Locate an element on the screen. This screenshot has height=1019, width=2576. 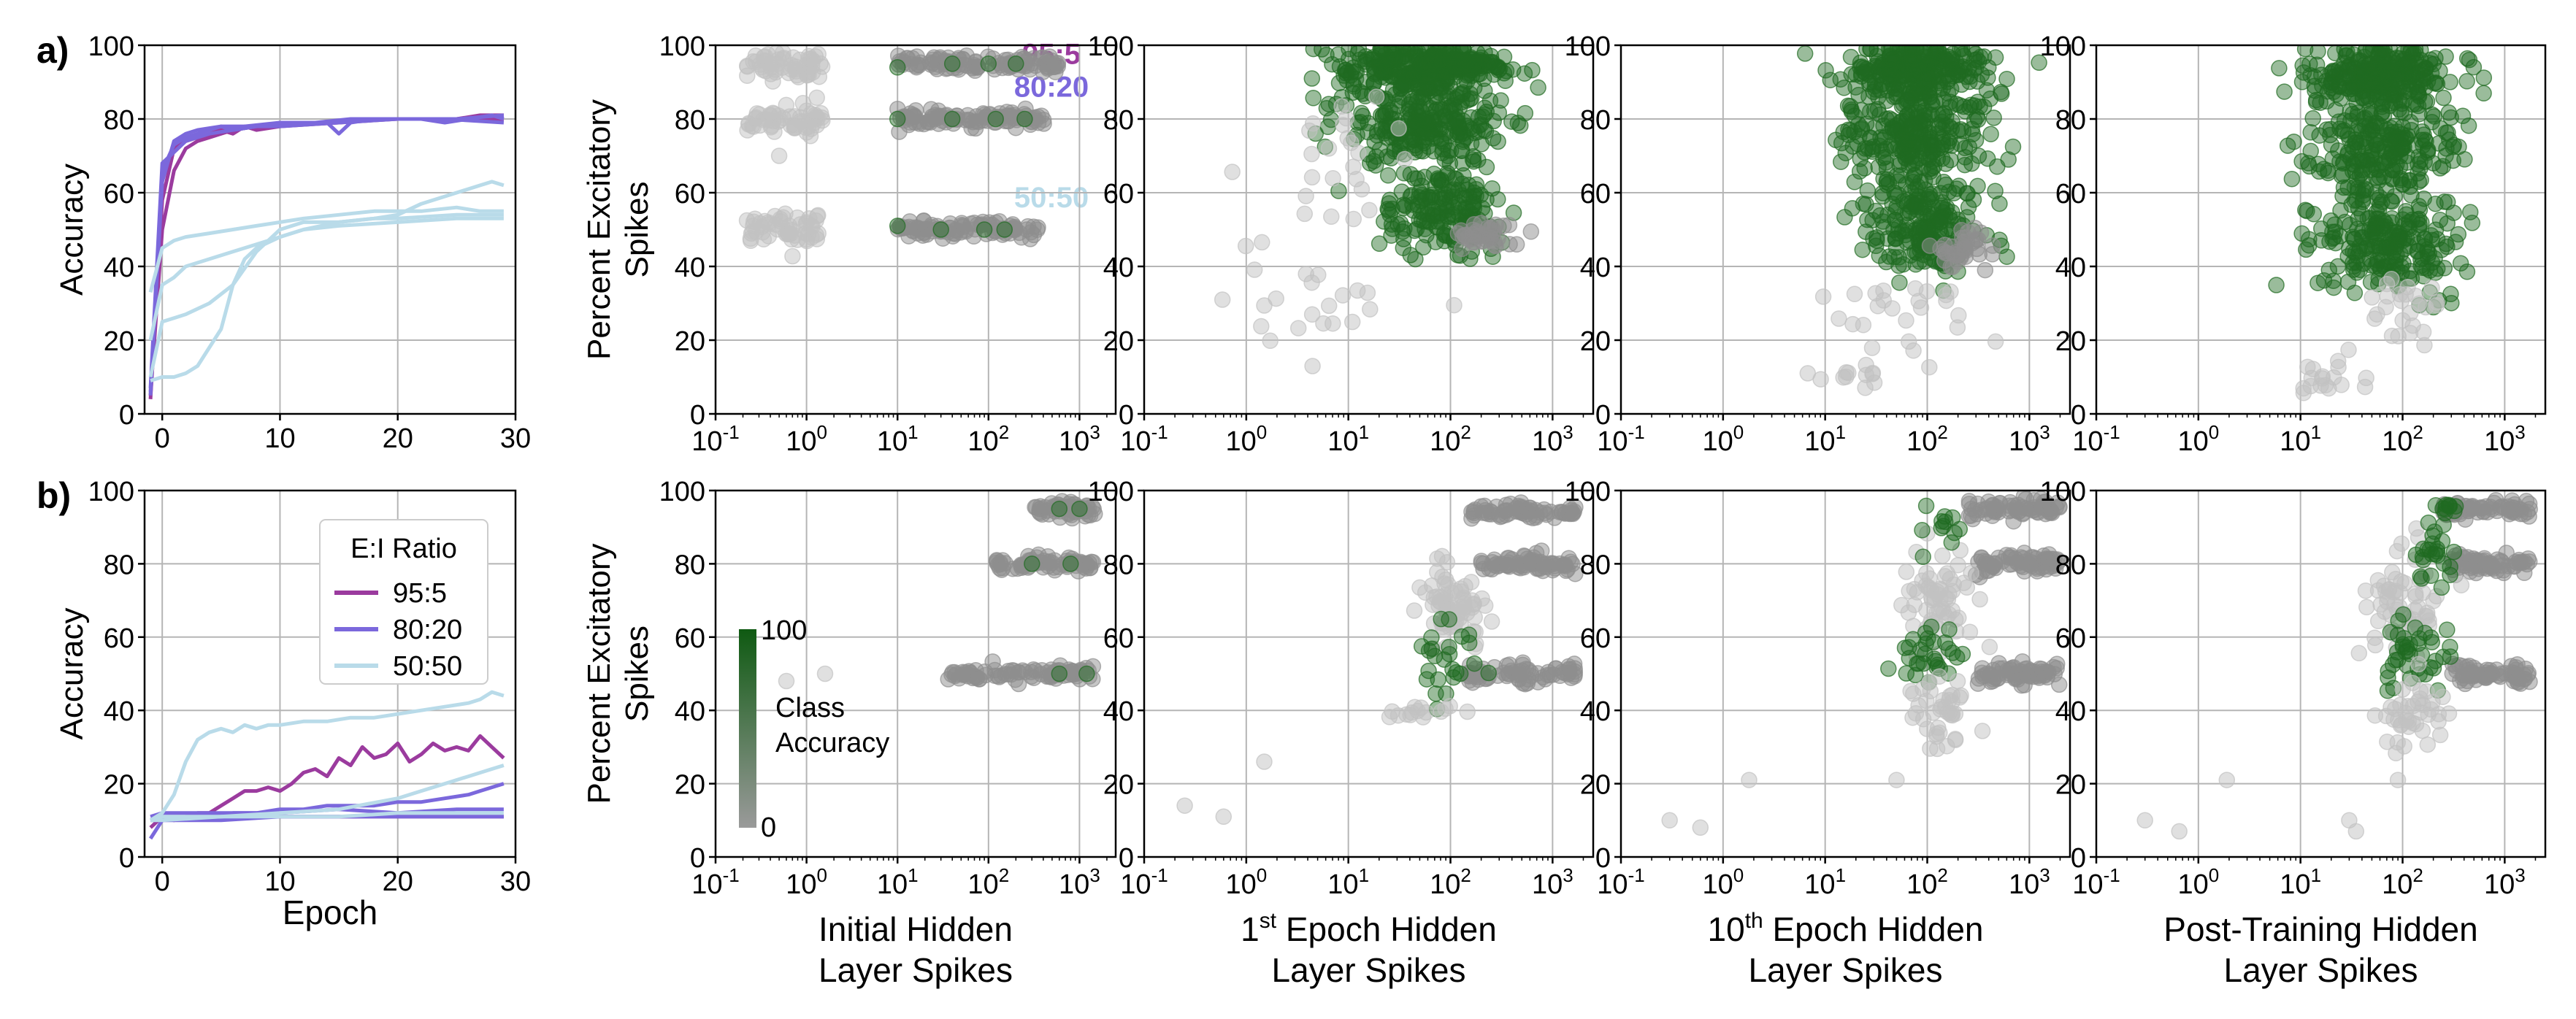
legend: E:I Ratio 95:5 80:20 50:50 is located at coordinates (403, 602).